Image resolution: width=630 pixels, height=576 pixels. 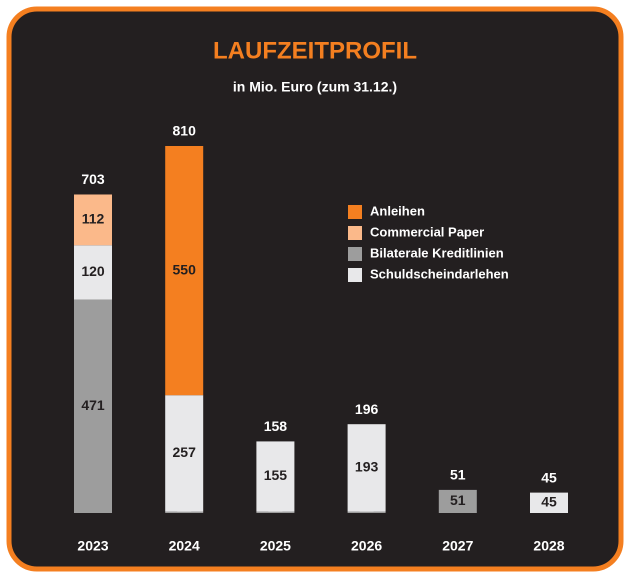 I want to click on total-label: 703, so click(x=93, y=179).